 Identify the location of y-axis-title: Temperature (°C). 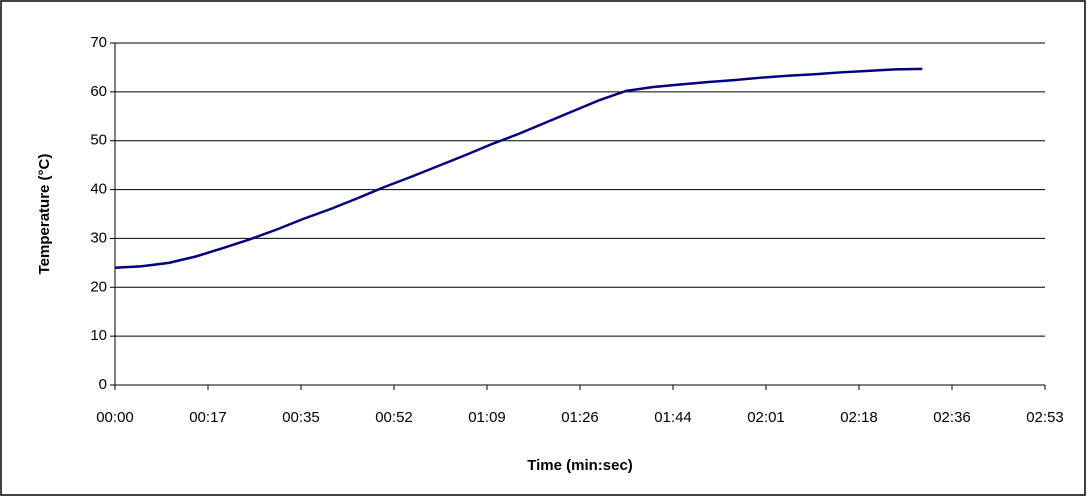
(44, 214).